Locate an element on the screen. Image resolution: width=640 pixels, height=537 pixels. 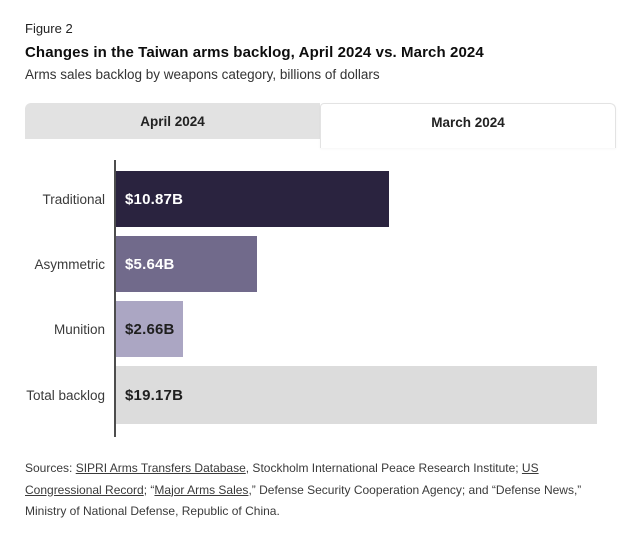
bar-total-backlog: $19.17B is located at coordinates (356, 395).